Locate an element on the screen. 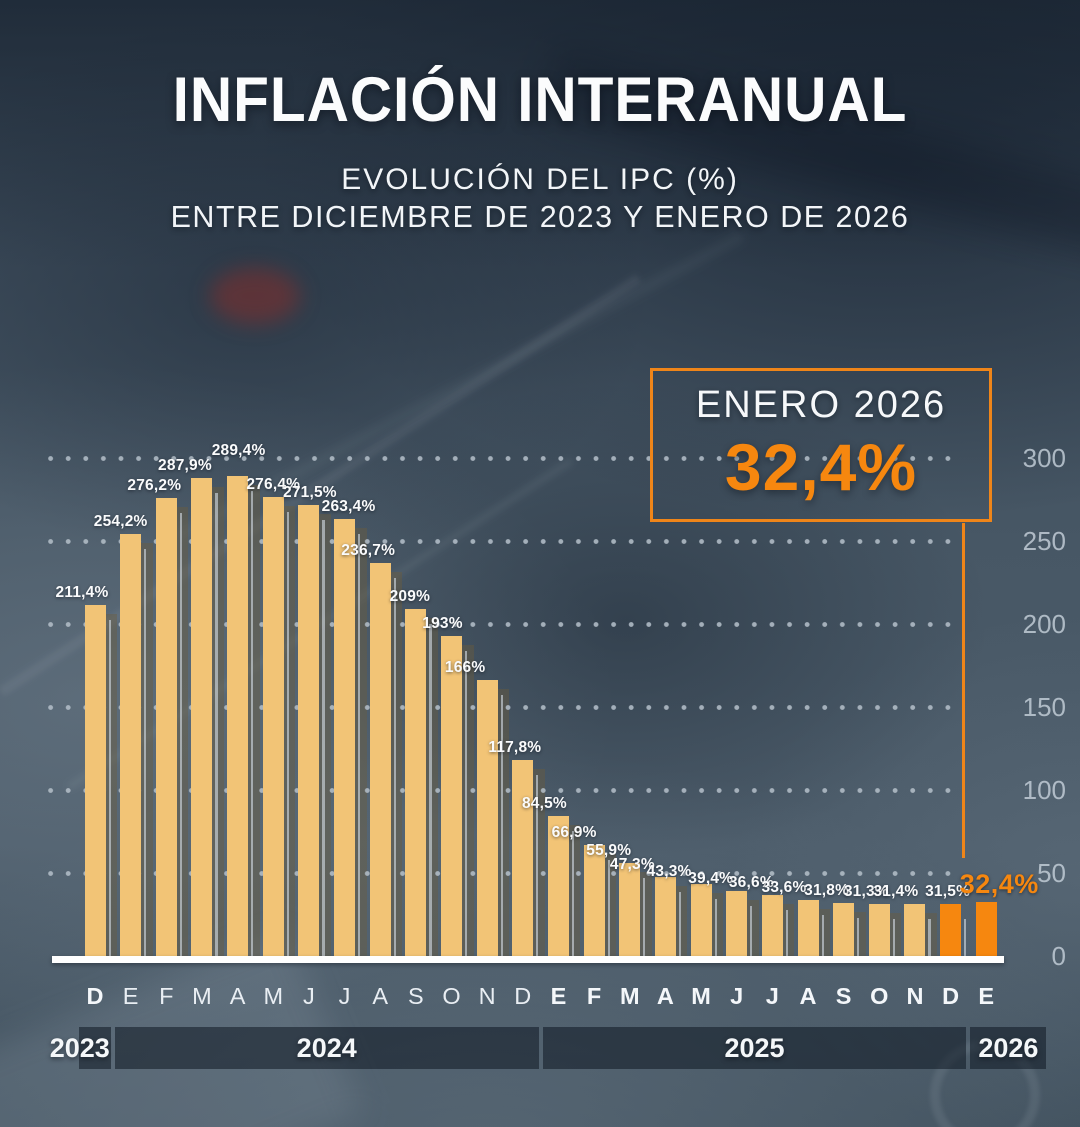 This screenshot has height=1127, width=1080. y-tick-label-150: 150 is located at coordinates (1044, 707).